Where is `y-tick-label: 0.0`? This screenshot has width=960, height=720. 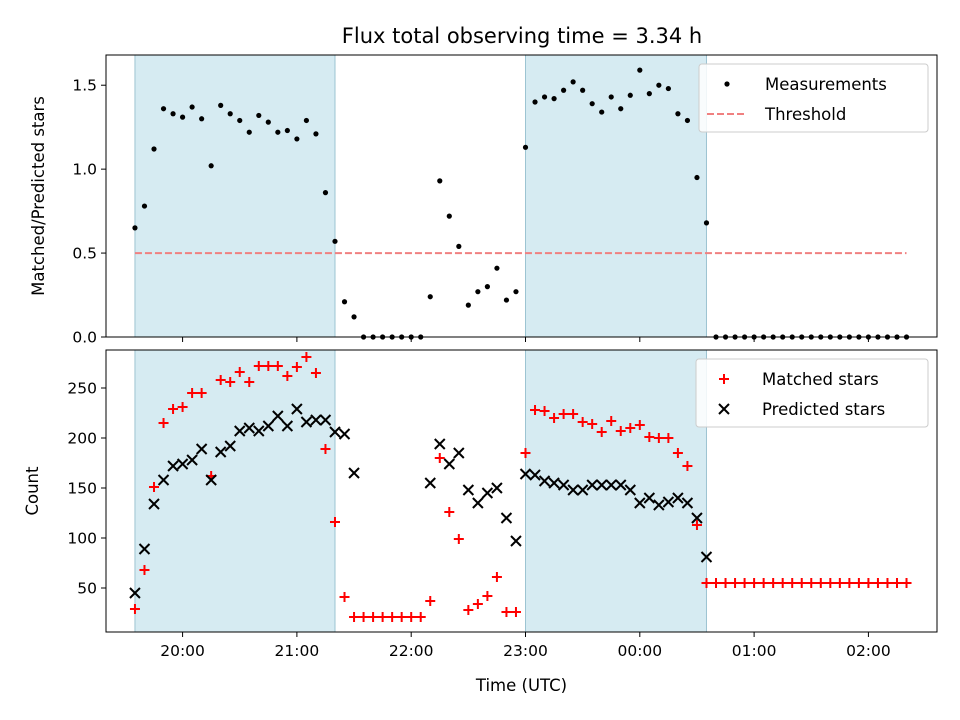
y-tick-label: 0.0 is located at coordinates (84, 338).